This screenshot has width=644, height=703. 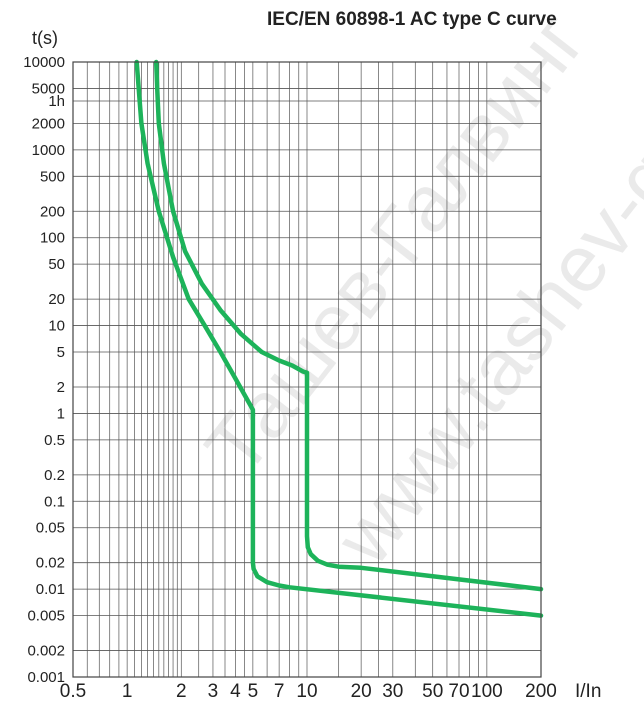 What do you see at coordinates (52, 238) in the screenshot?
I see `y-tick-label: 100` at bounding box center [52, 238].